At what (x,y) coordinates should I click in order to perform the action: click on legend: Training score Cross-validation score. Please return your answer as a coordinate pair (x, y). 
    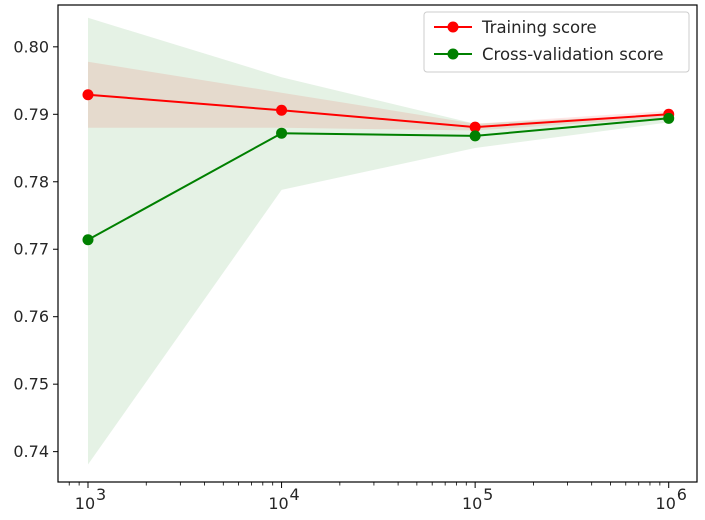
    Looking at the image, I should click on (556, 42).